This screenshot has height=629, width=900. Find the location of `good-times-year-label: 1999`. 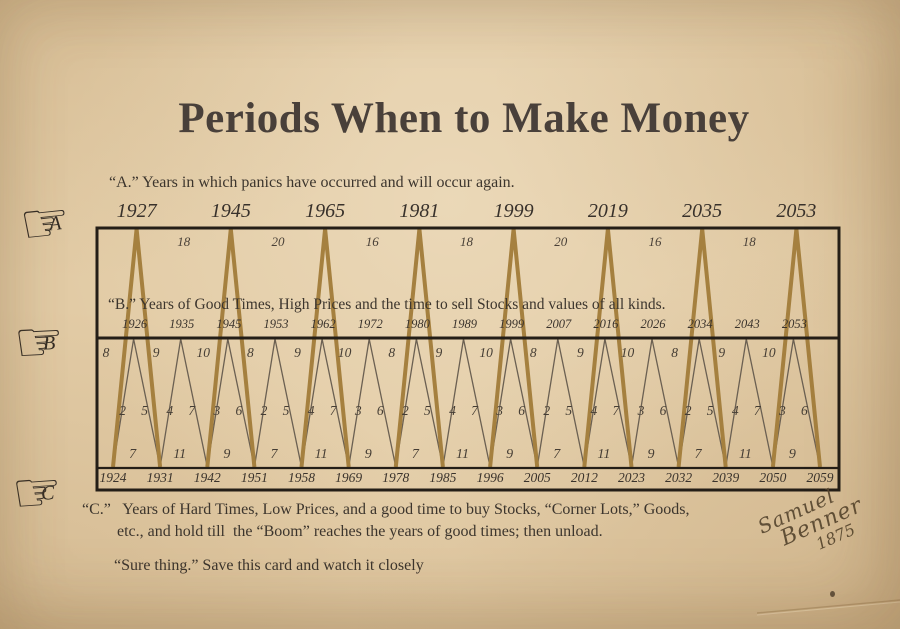

good-times-year-label: 1999 is located at coordinates (512, 324).